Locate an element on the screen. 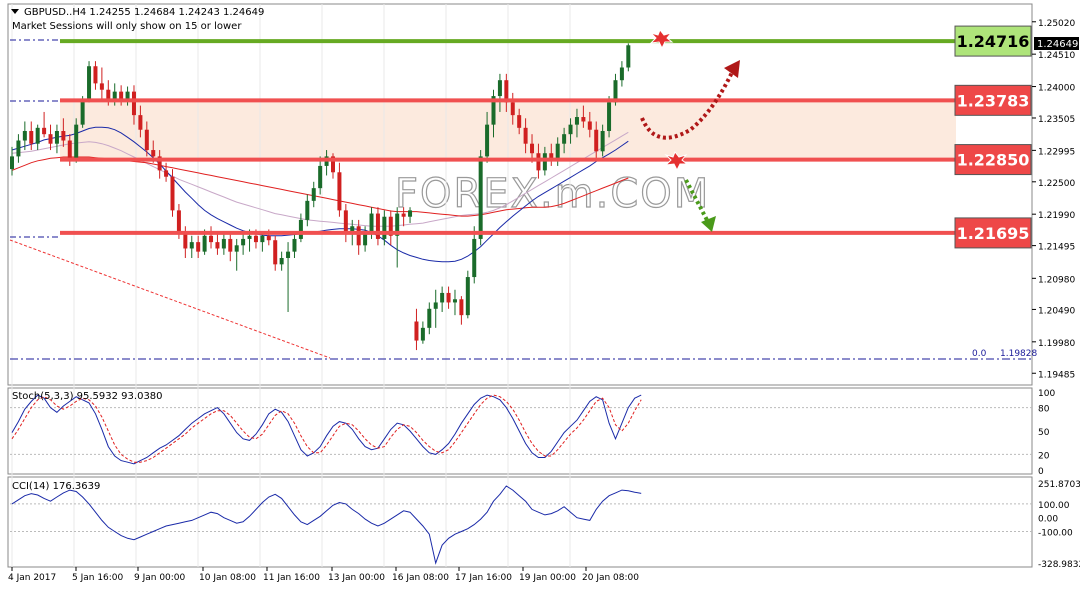 Image resolution: width=1080 pixels, height=589 pixels. price-tick-label: 1.23505 is located at coordinates (1056, 120).